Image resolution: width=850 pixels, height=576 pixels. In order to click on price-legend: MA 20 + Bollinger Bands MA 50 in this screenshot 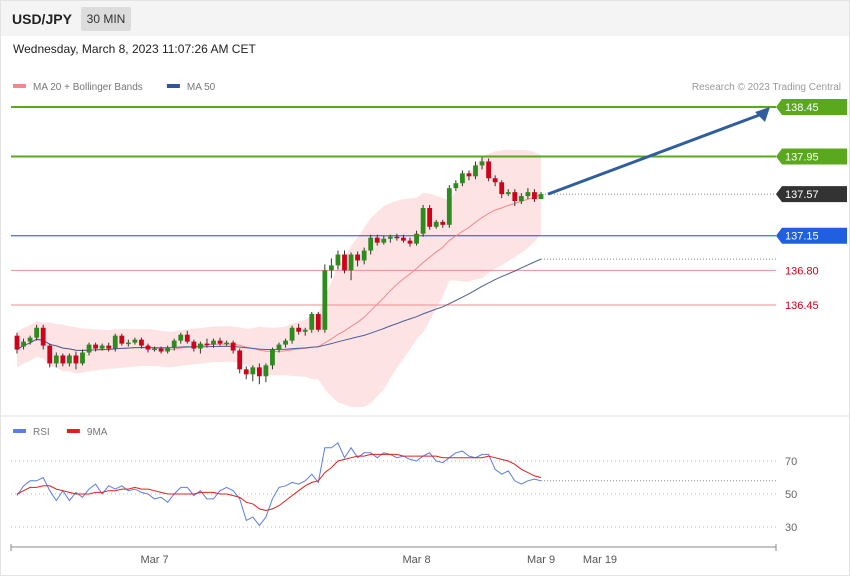, I will do `click(114, 87)`.